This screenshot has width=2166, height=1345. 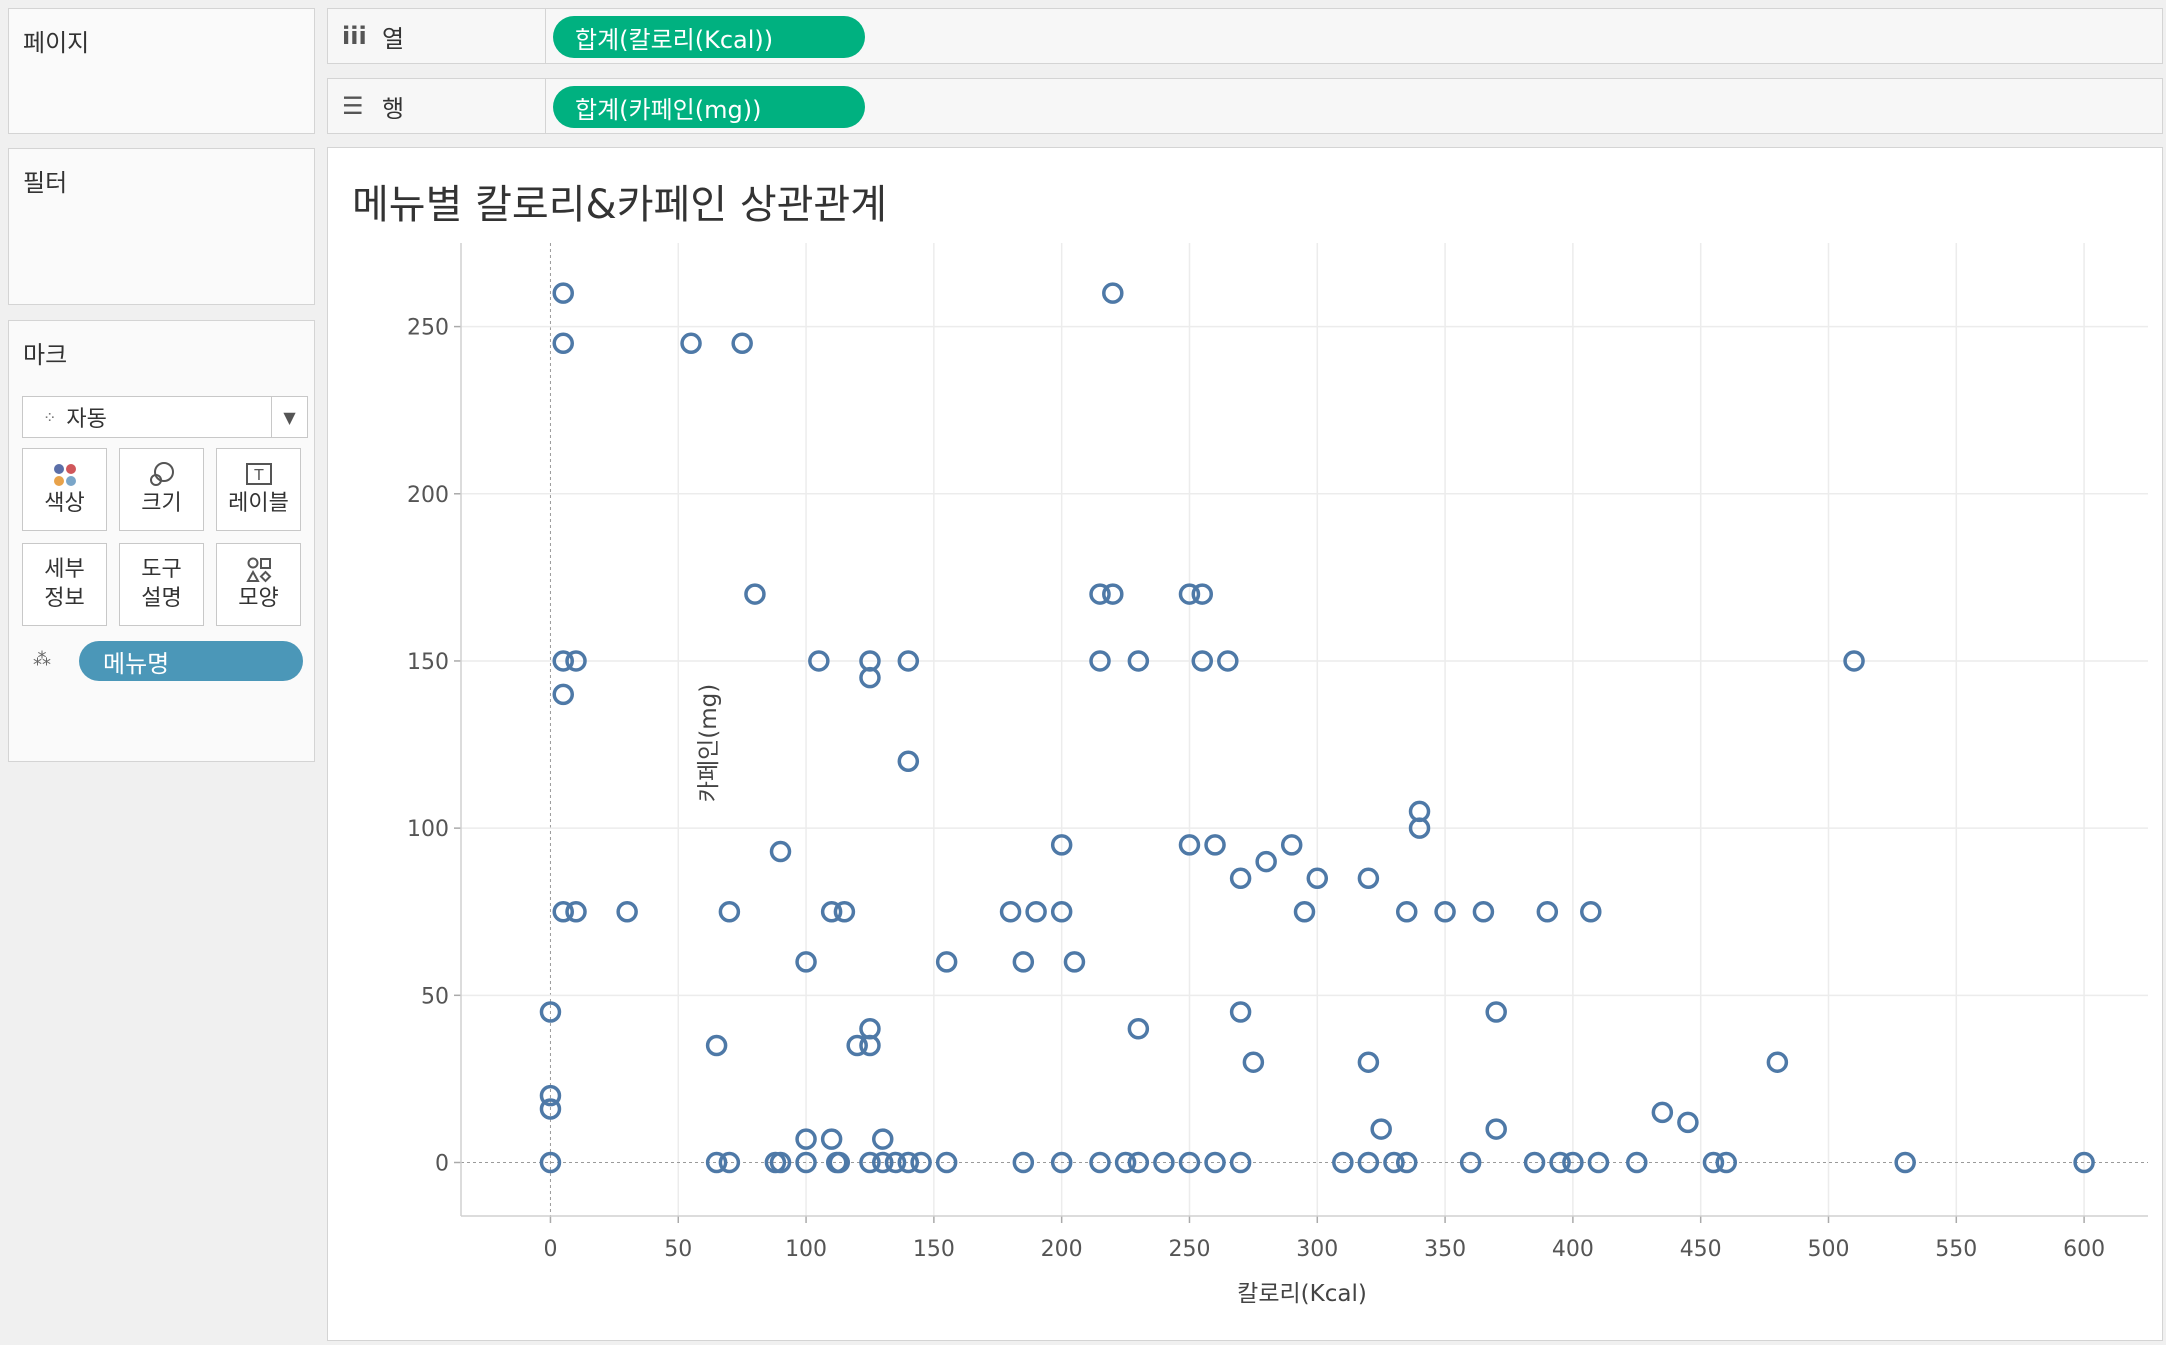 I want to click on mark-type-dropdown: ⁘ 자동 ▼, so click(x=165, y=417).